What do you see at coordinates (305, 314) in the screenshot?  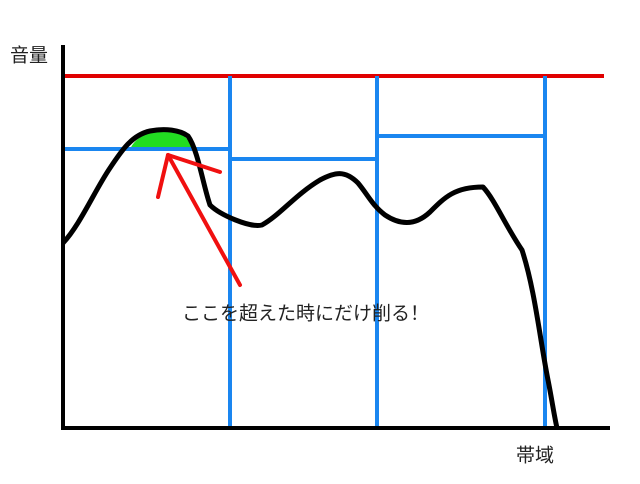 I see `annotation: ここを超えた時にだけ削る！` at bounding box center [305, 314].